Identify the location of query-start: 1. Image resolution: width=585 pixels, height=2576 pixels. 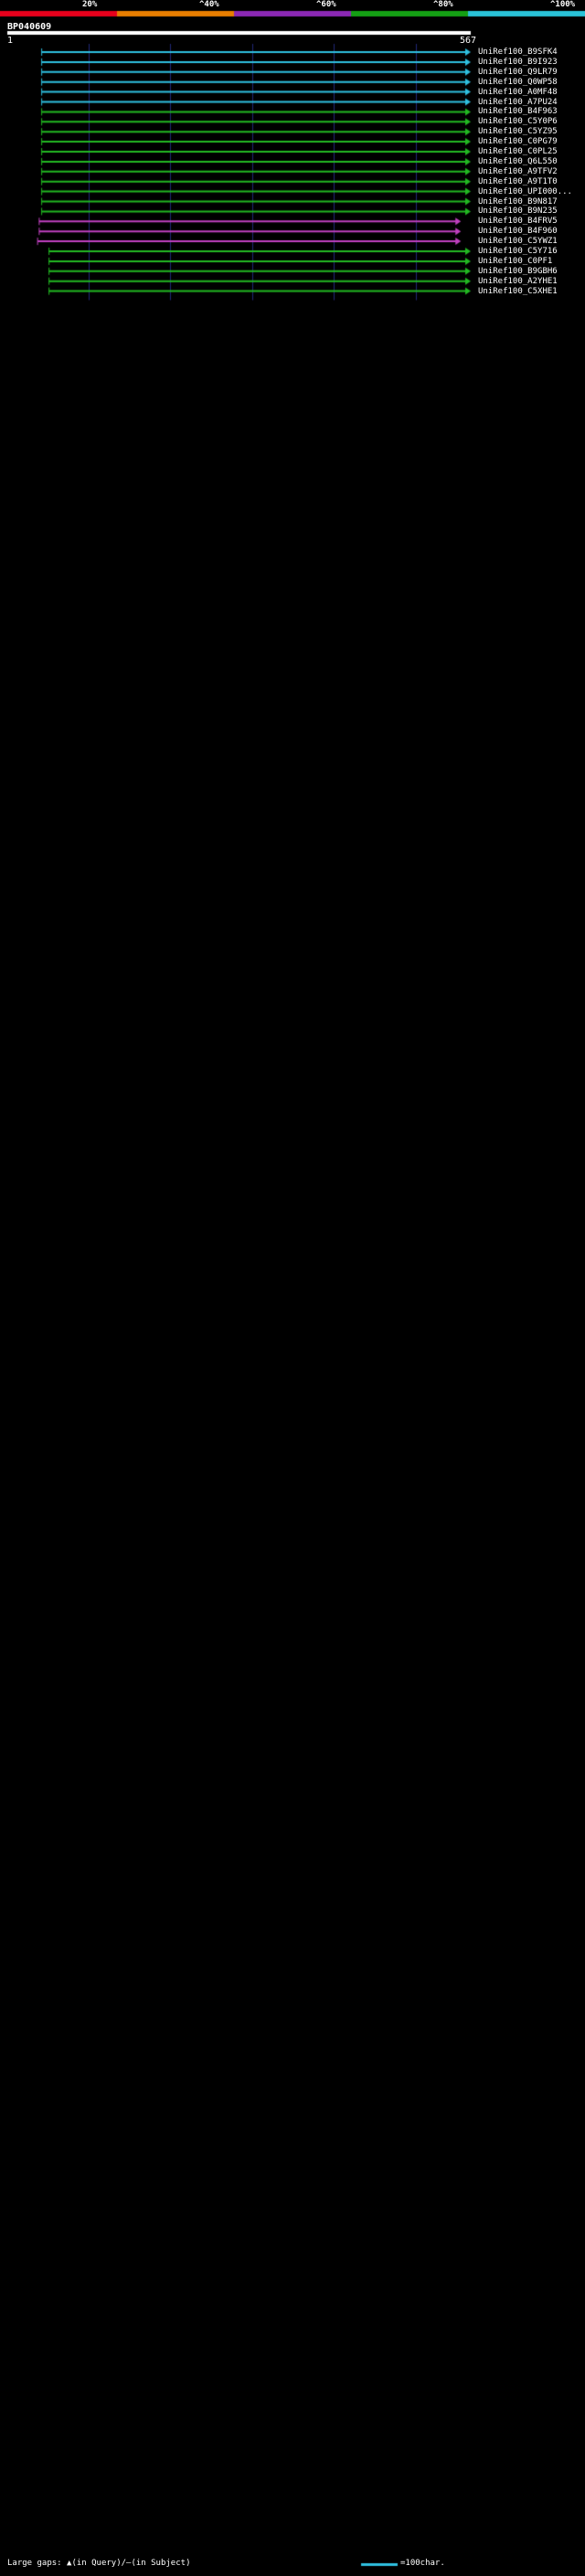
(11, 41).